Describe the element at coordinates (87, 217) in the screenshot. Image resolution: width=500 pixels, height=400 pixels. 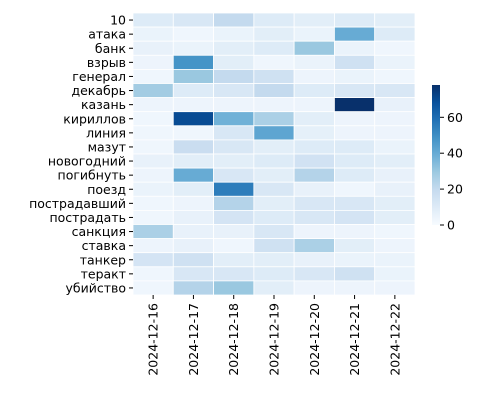
I see `row-tick-label: пострадать` at that location.